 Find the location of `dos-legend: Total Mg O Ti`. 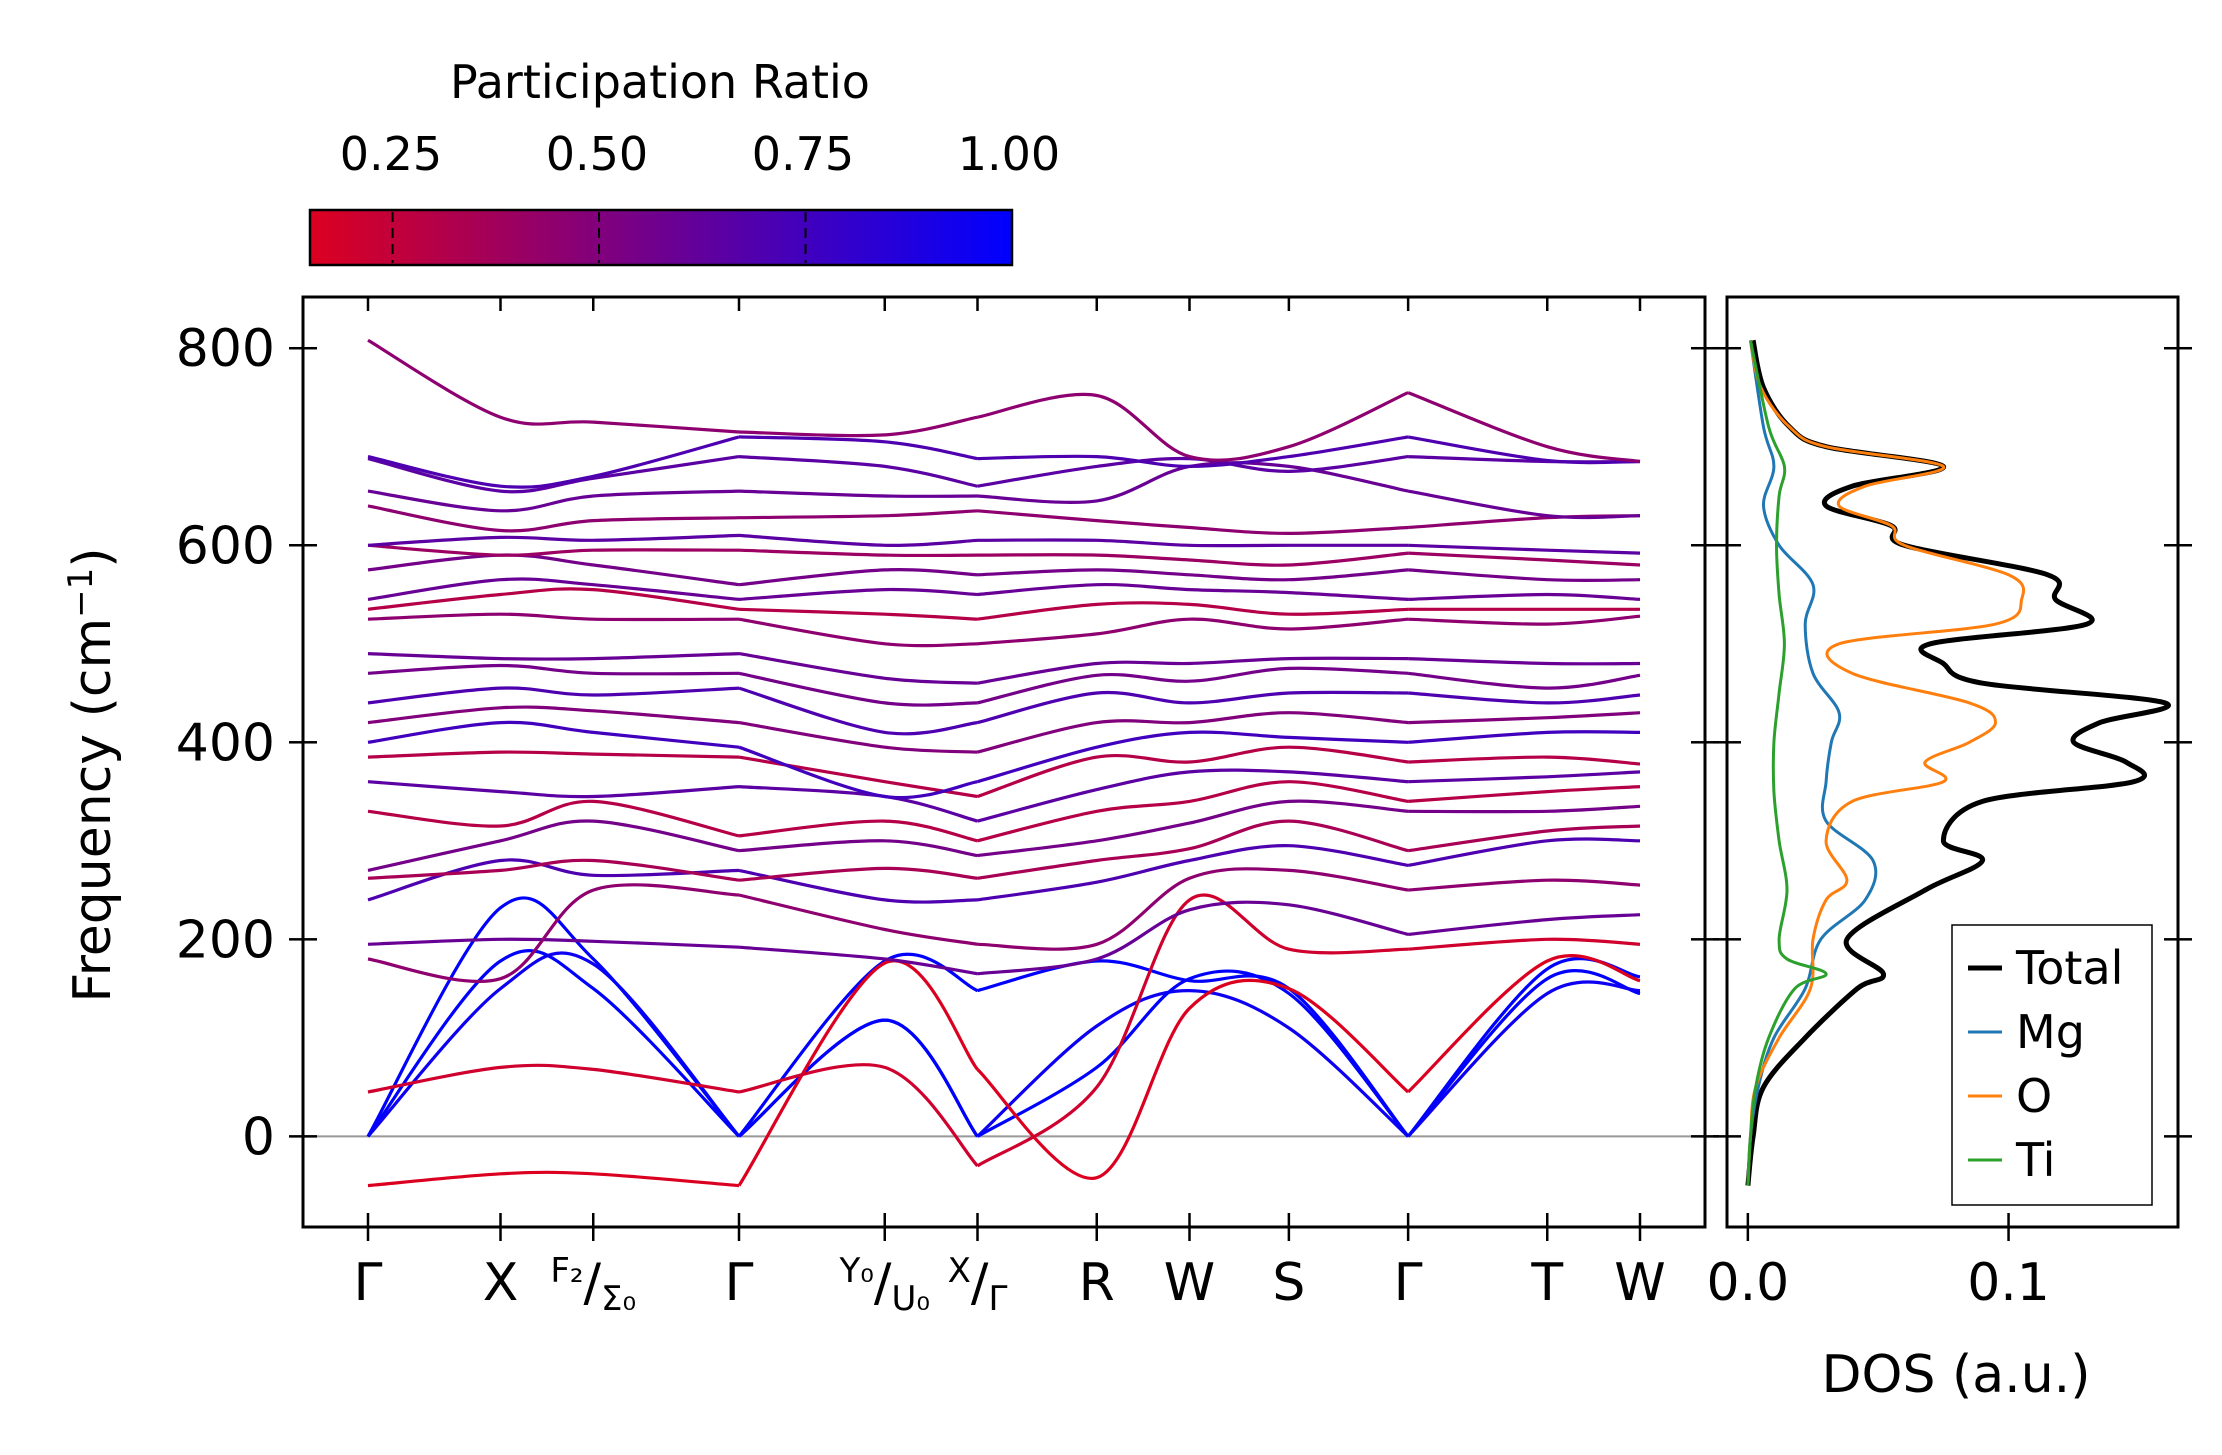

dos-legend: Total Mg O Ti is located at coordinates (2052, 1065).